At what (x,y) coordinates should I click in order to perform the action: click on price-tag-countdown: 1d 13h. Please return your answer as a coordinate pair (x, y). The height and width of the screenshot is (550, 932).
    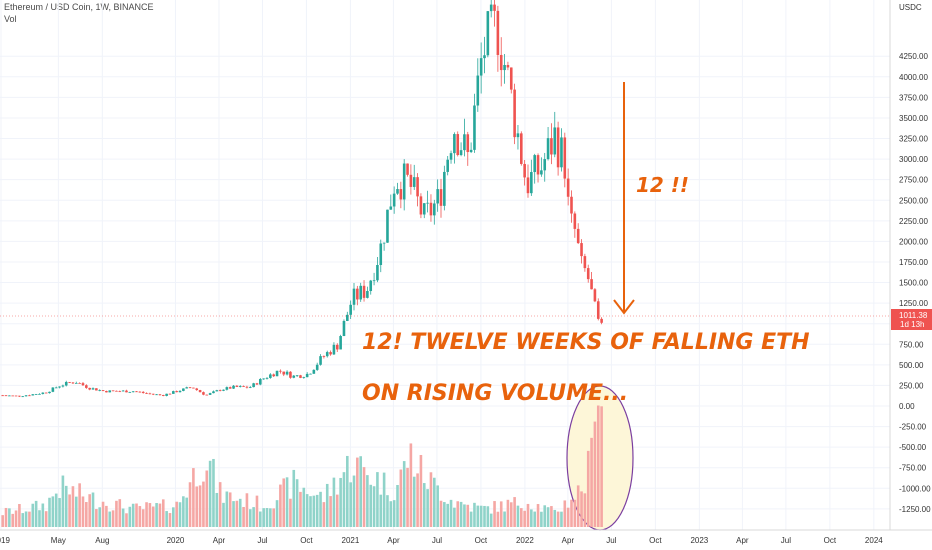
    Looking at the image, I should click on (912, 324).